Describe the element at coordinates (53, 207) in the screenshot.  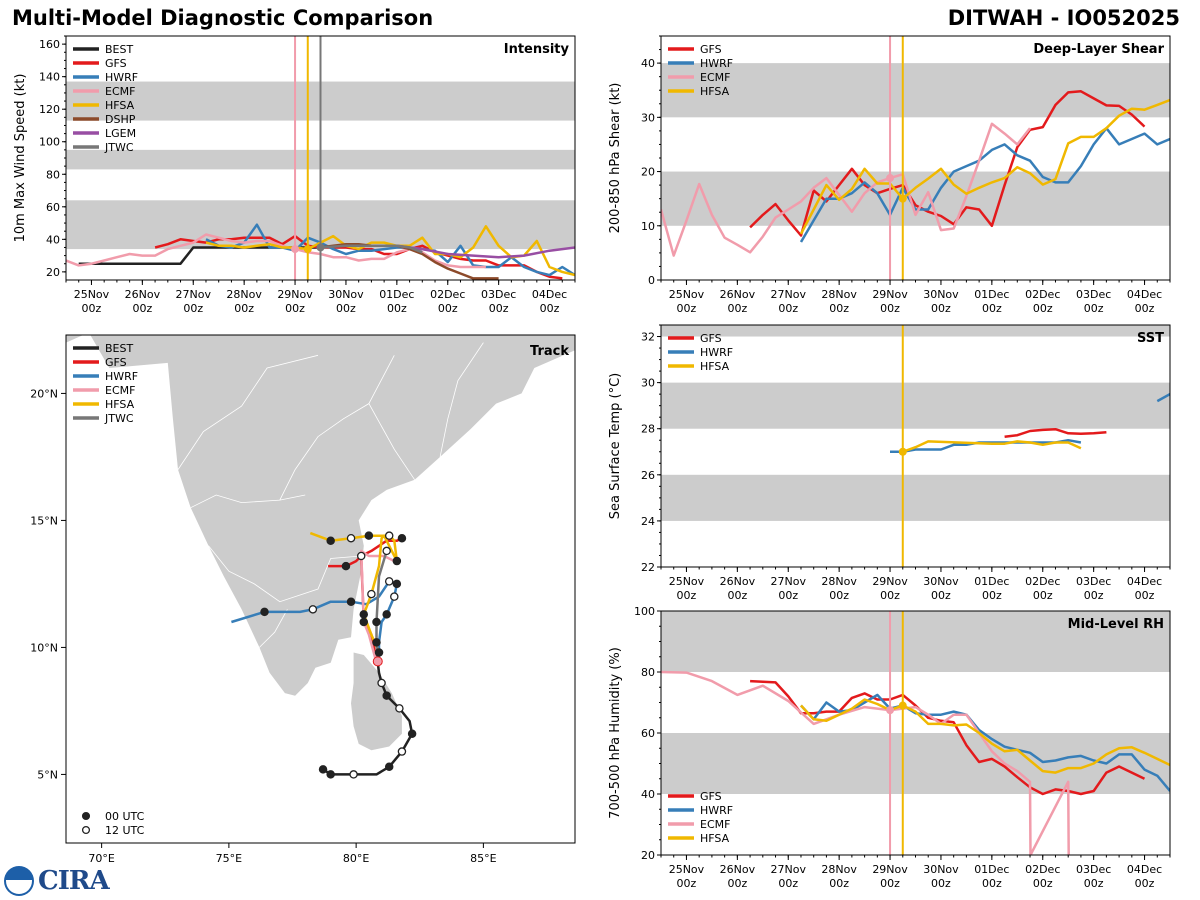
I see `y-tick-label: 60` at that location.